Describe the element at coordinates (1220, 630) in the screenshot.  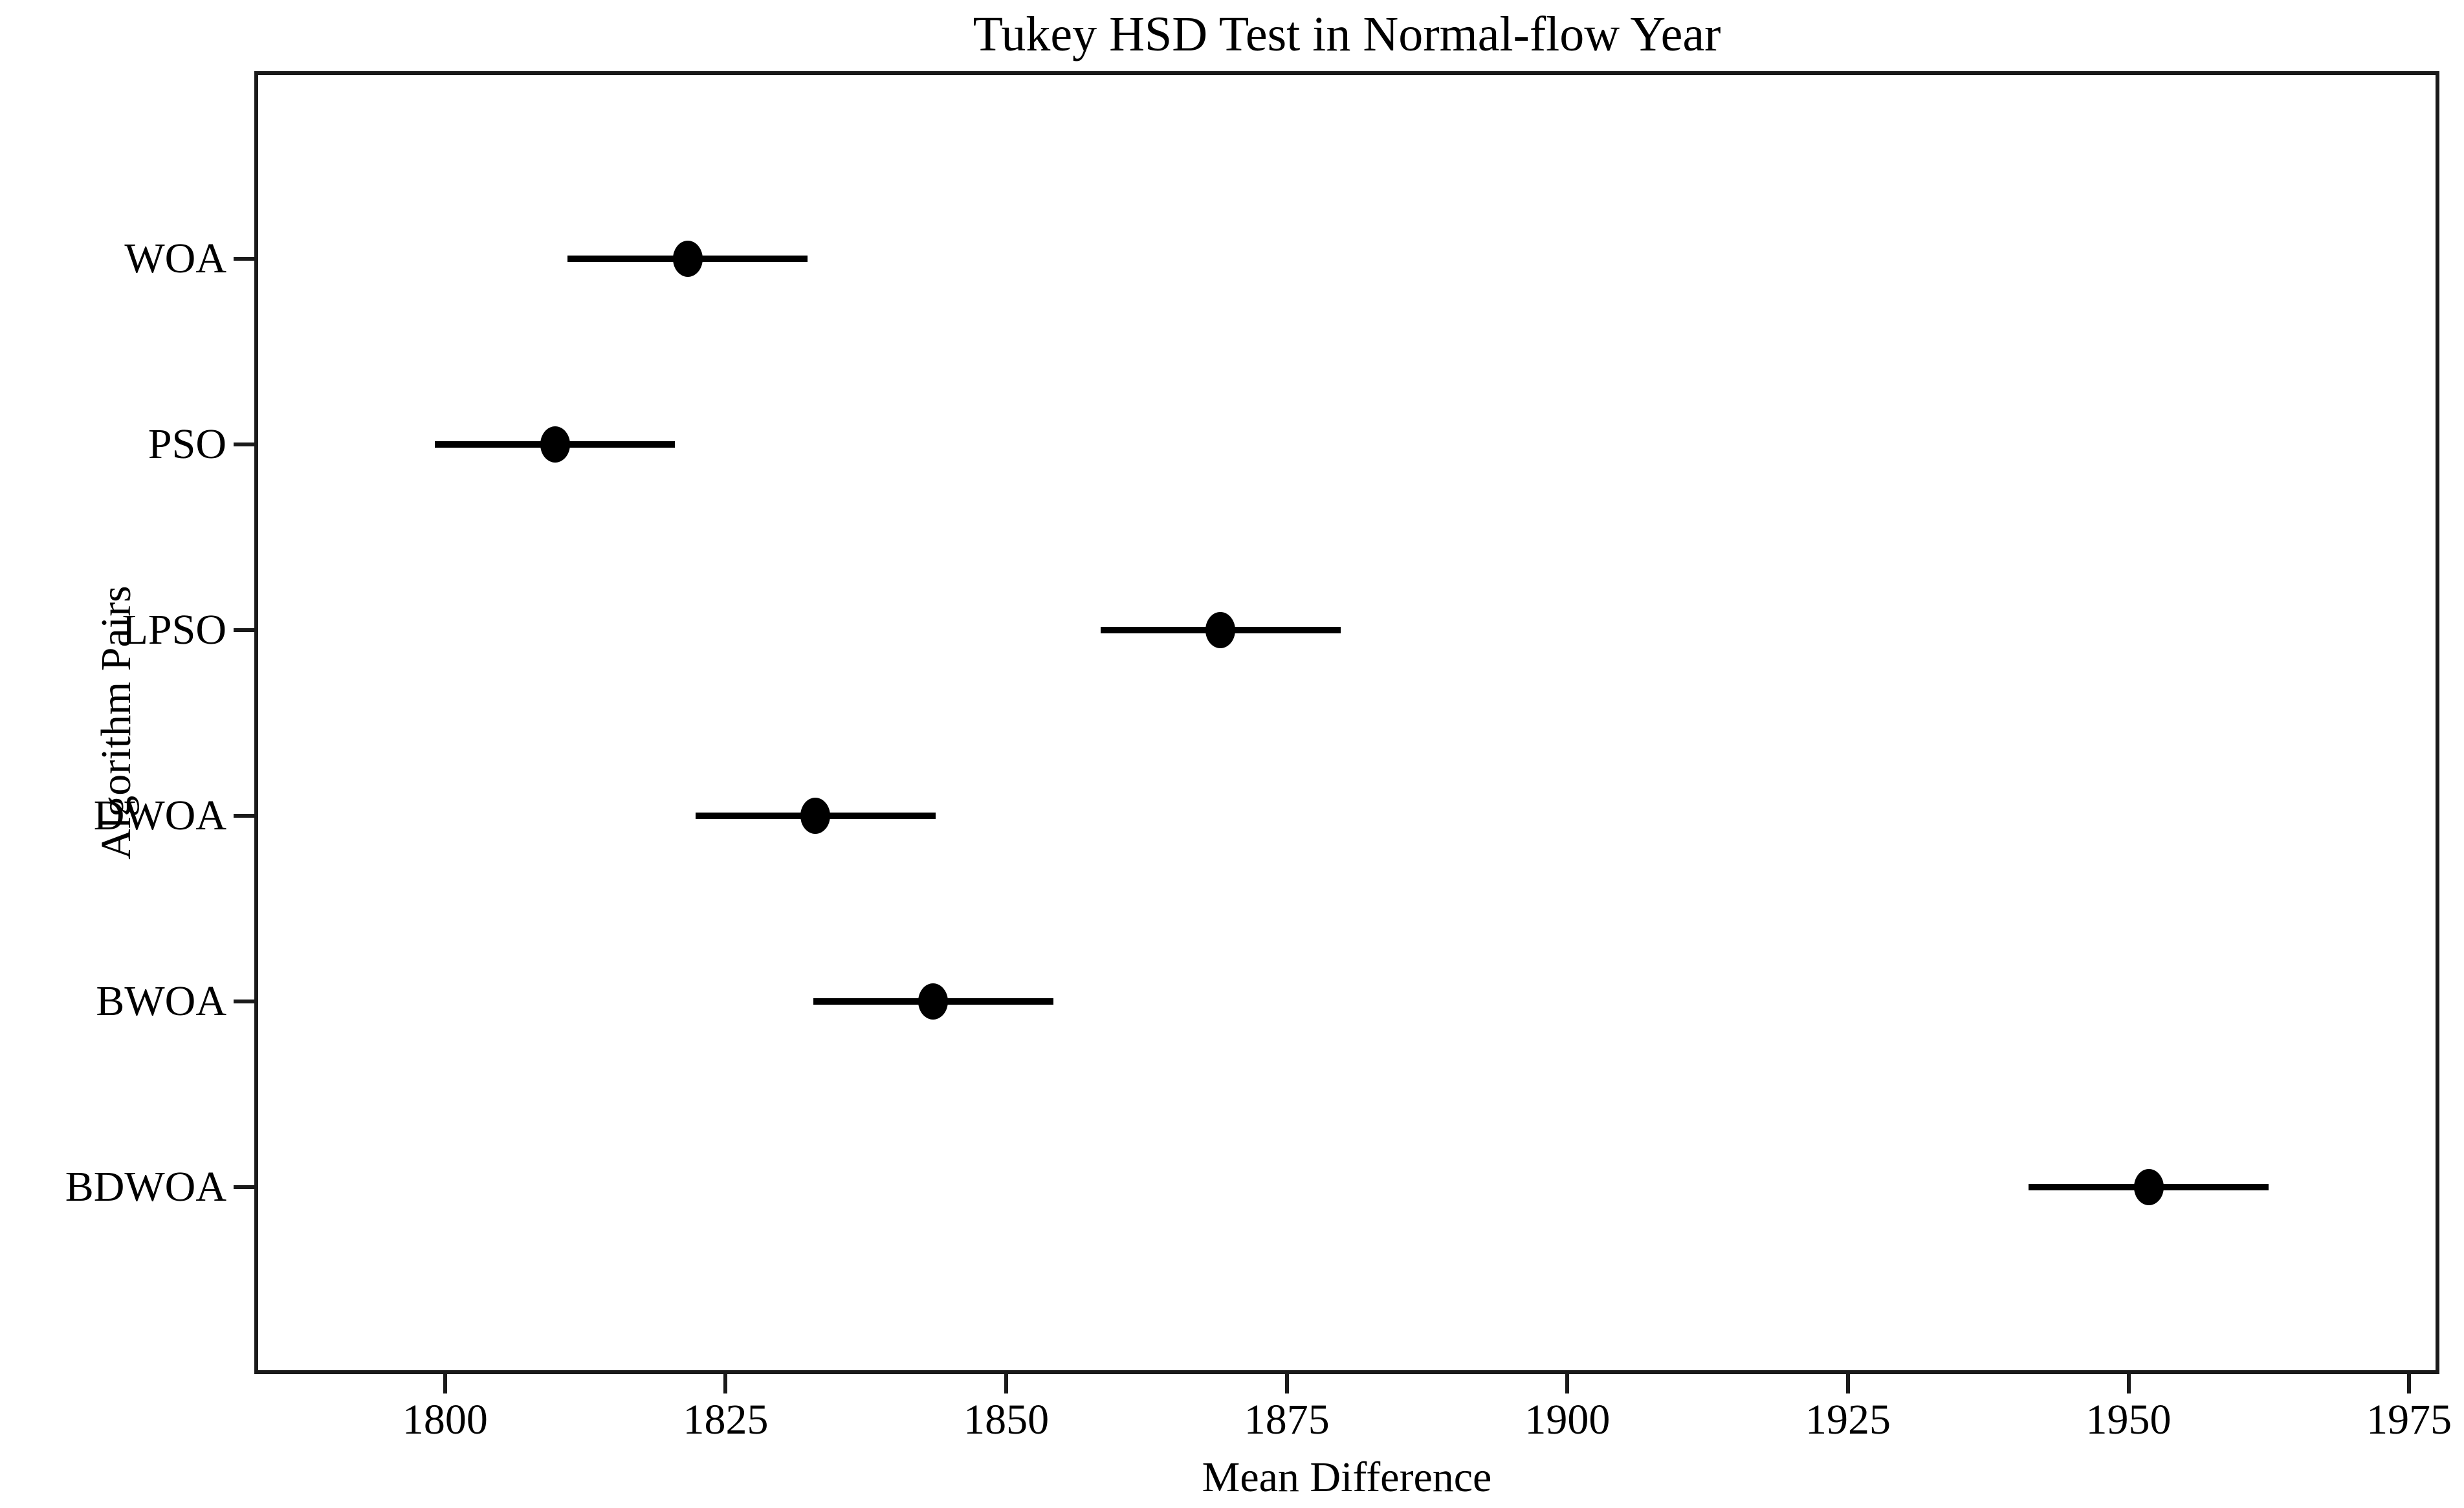
I see `mean-dot-lpso` at that location.